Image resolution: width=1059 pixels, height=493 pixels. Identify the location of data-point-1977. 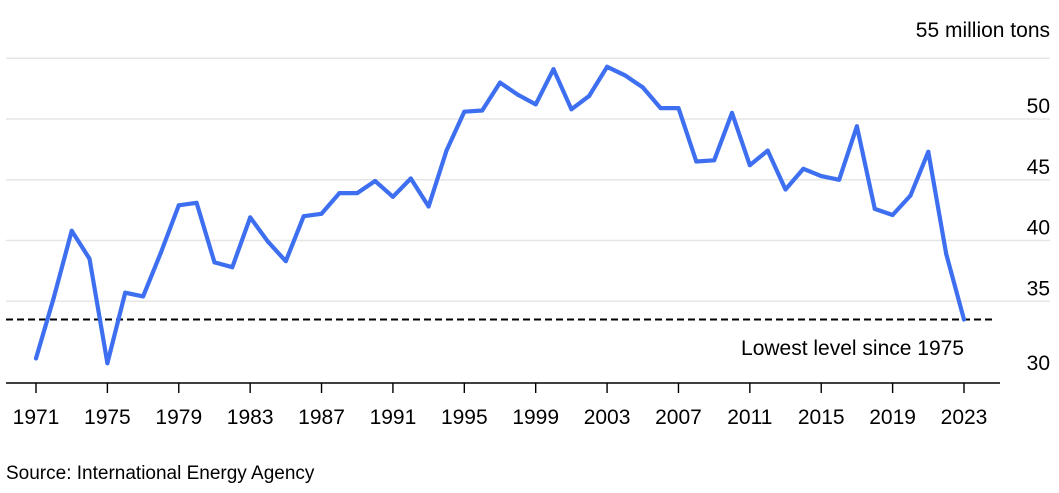
(143, 296).